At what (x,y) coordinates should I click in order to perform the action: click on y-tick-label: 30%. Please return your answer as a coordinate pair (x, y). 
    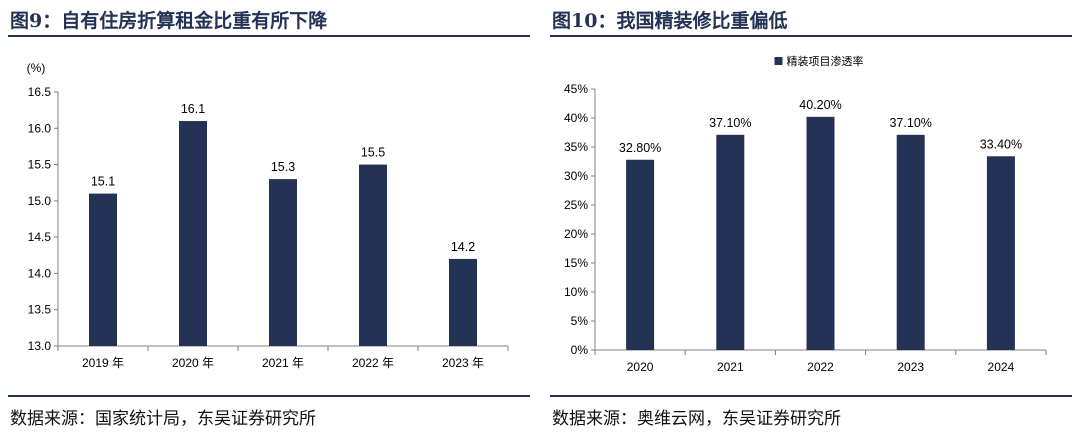
    Looking at the image, I should click on (576, 176).